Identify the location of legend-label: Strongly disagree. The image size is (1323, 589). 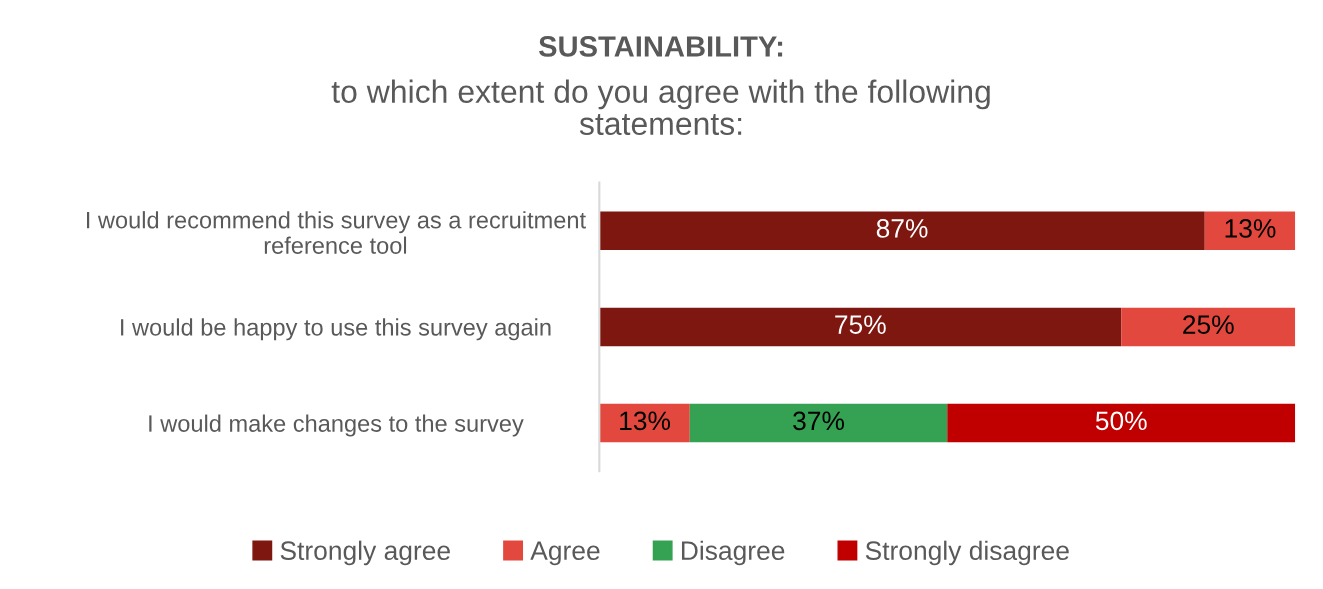
(967, 553).